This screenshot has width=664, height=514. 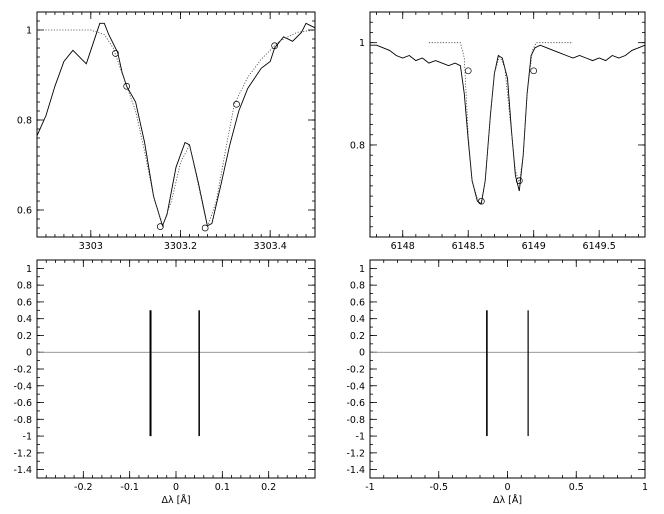 What do you see at coordinates (438, 487) in the screenshot?
I see `x-tick-label: -0.5` at bounding box center [438, 487].